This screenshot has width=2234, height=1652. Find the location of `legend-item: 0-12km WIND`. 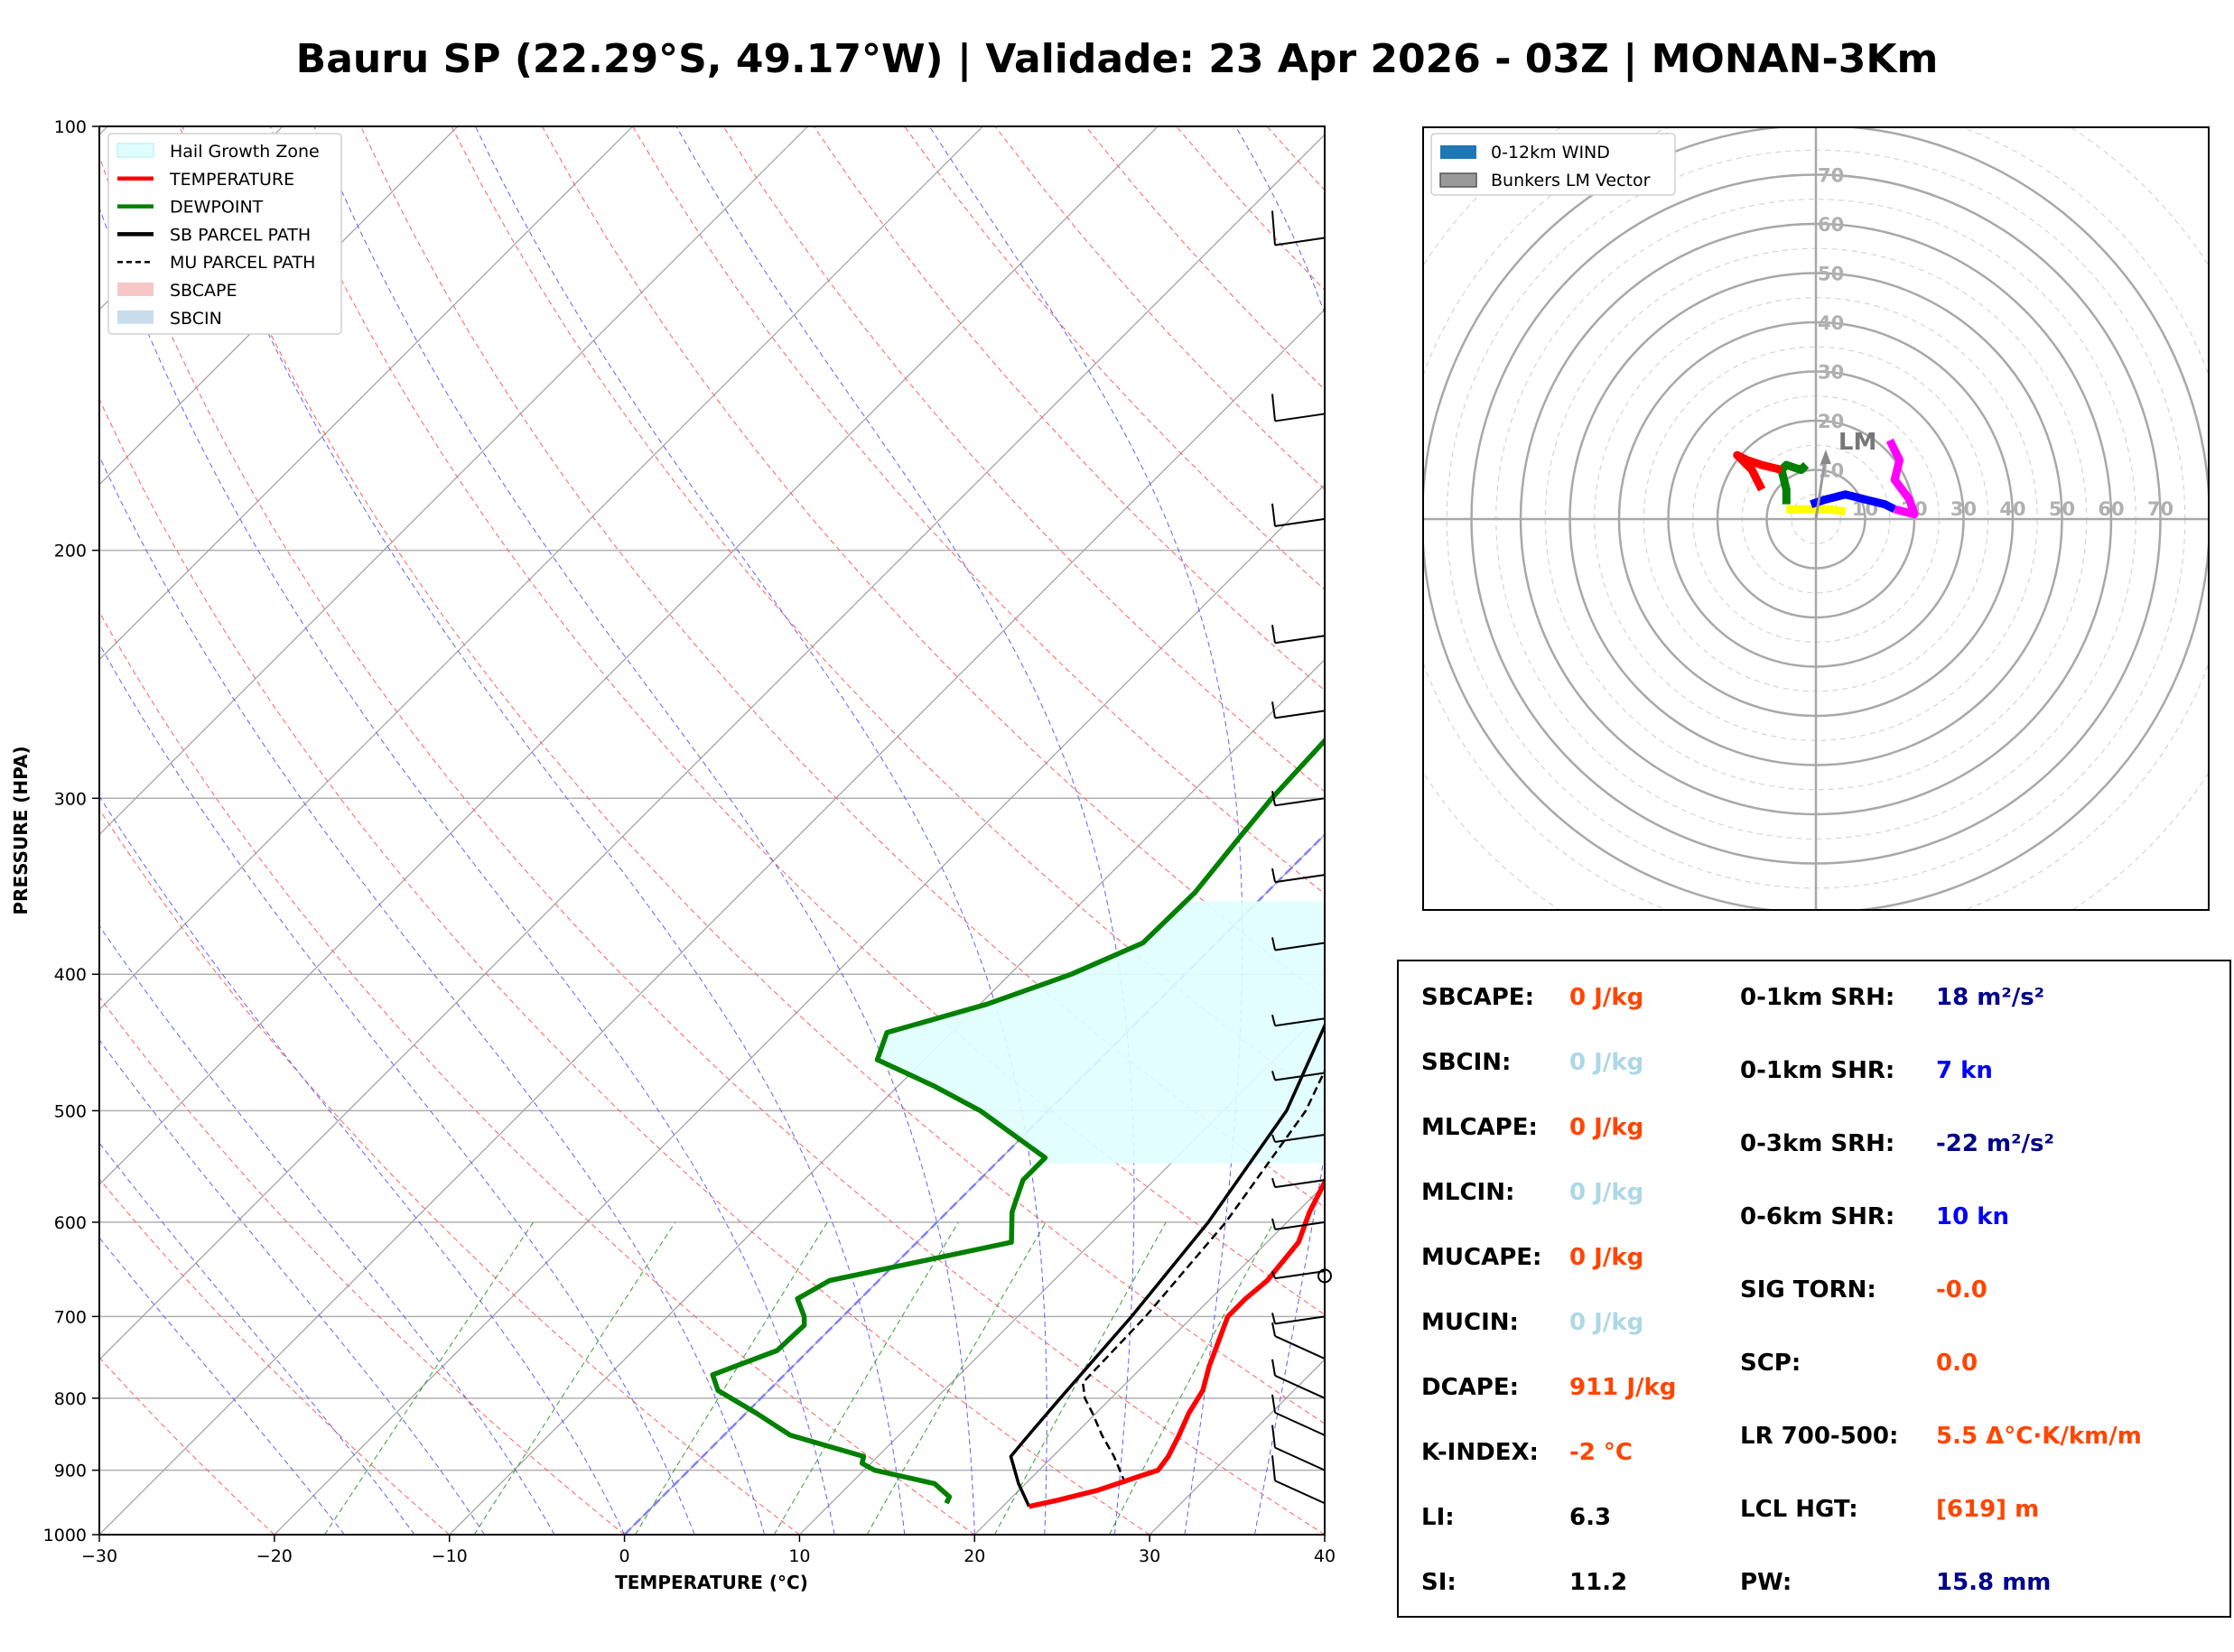

legend-item: 0-12km WIND is located at coordinates (1525, 152).